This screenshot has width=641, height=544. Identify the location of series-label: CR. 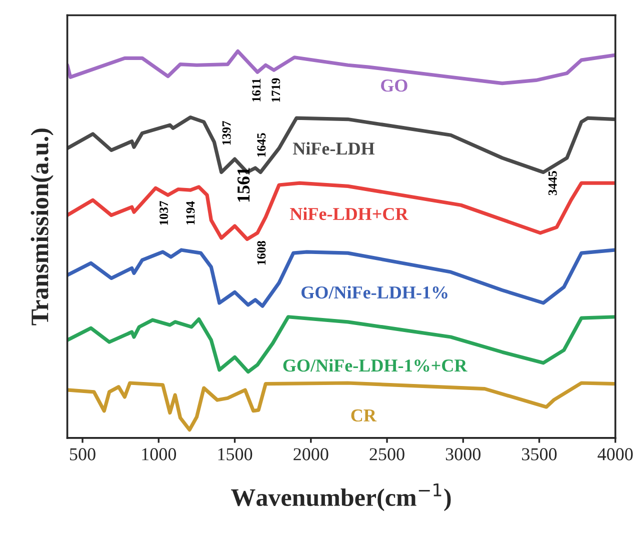
(364, 415).